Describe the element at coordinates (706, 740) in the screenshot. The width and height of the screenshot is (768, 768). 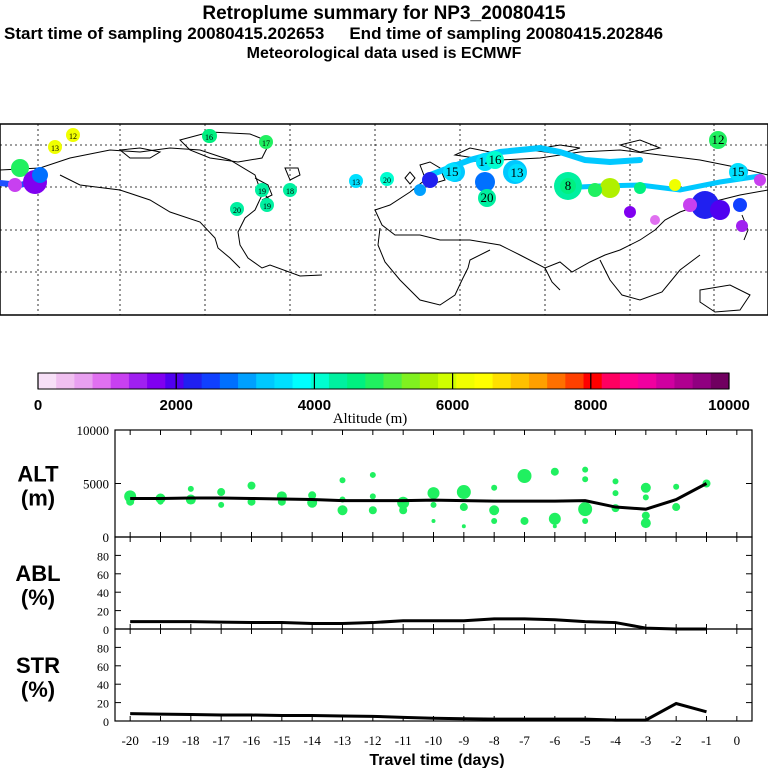
I see `x-tick-label: -1` at that location.